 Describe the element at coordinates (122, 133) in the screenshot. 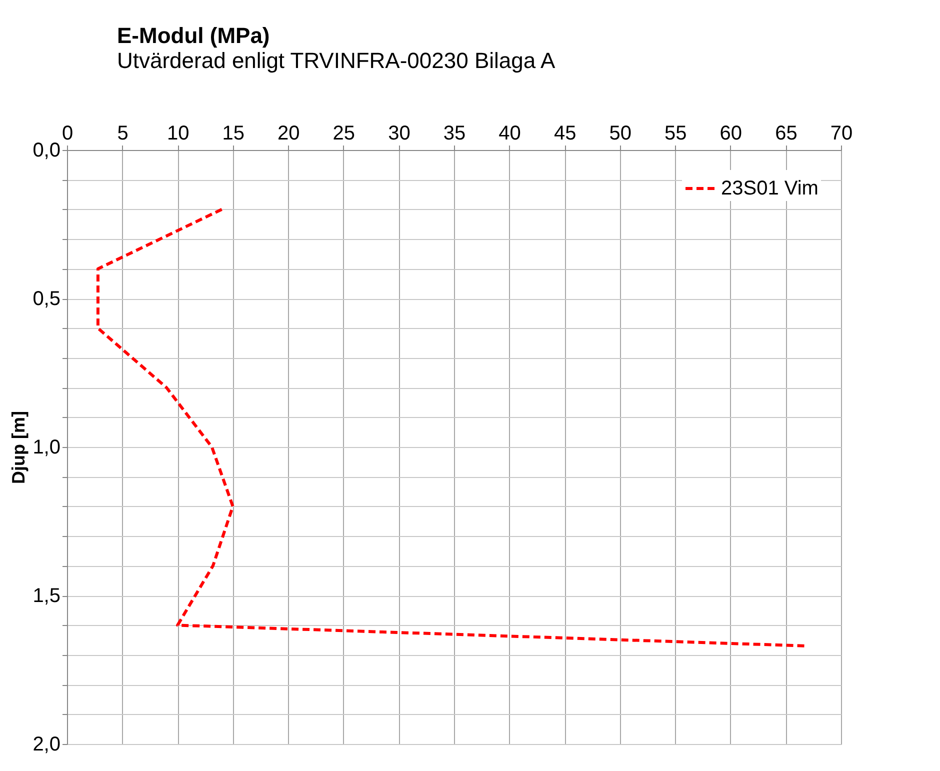

I see `x-tick-label: 5` at that location.